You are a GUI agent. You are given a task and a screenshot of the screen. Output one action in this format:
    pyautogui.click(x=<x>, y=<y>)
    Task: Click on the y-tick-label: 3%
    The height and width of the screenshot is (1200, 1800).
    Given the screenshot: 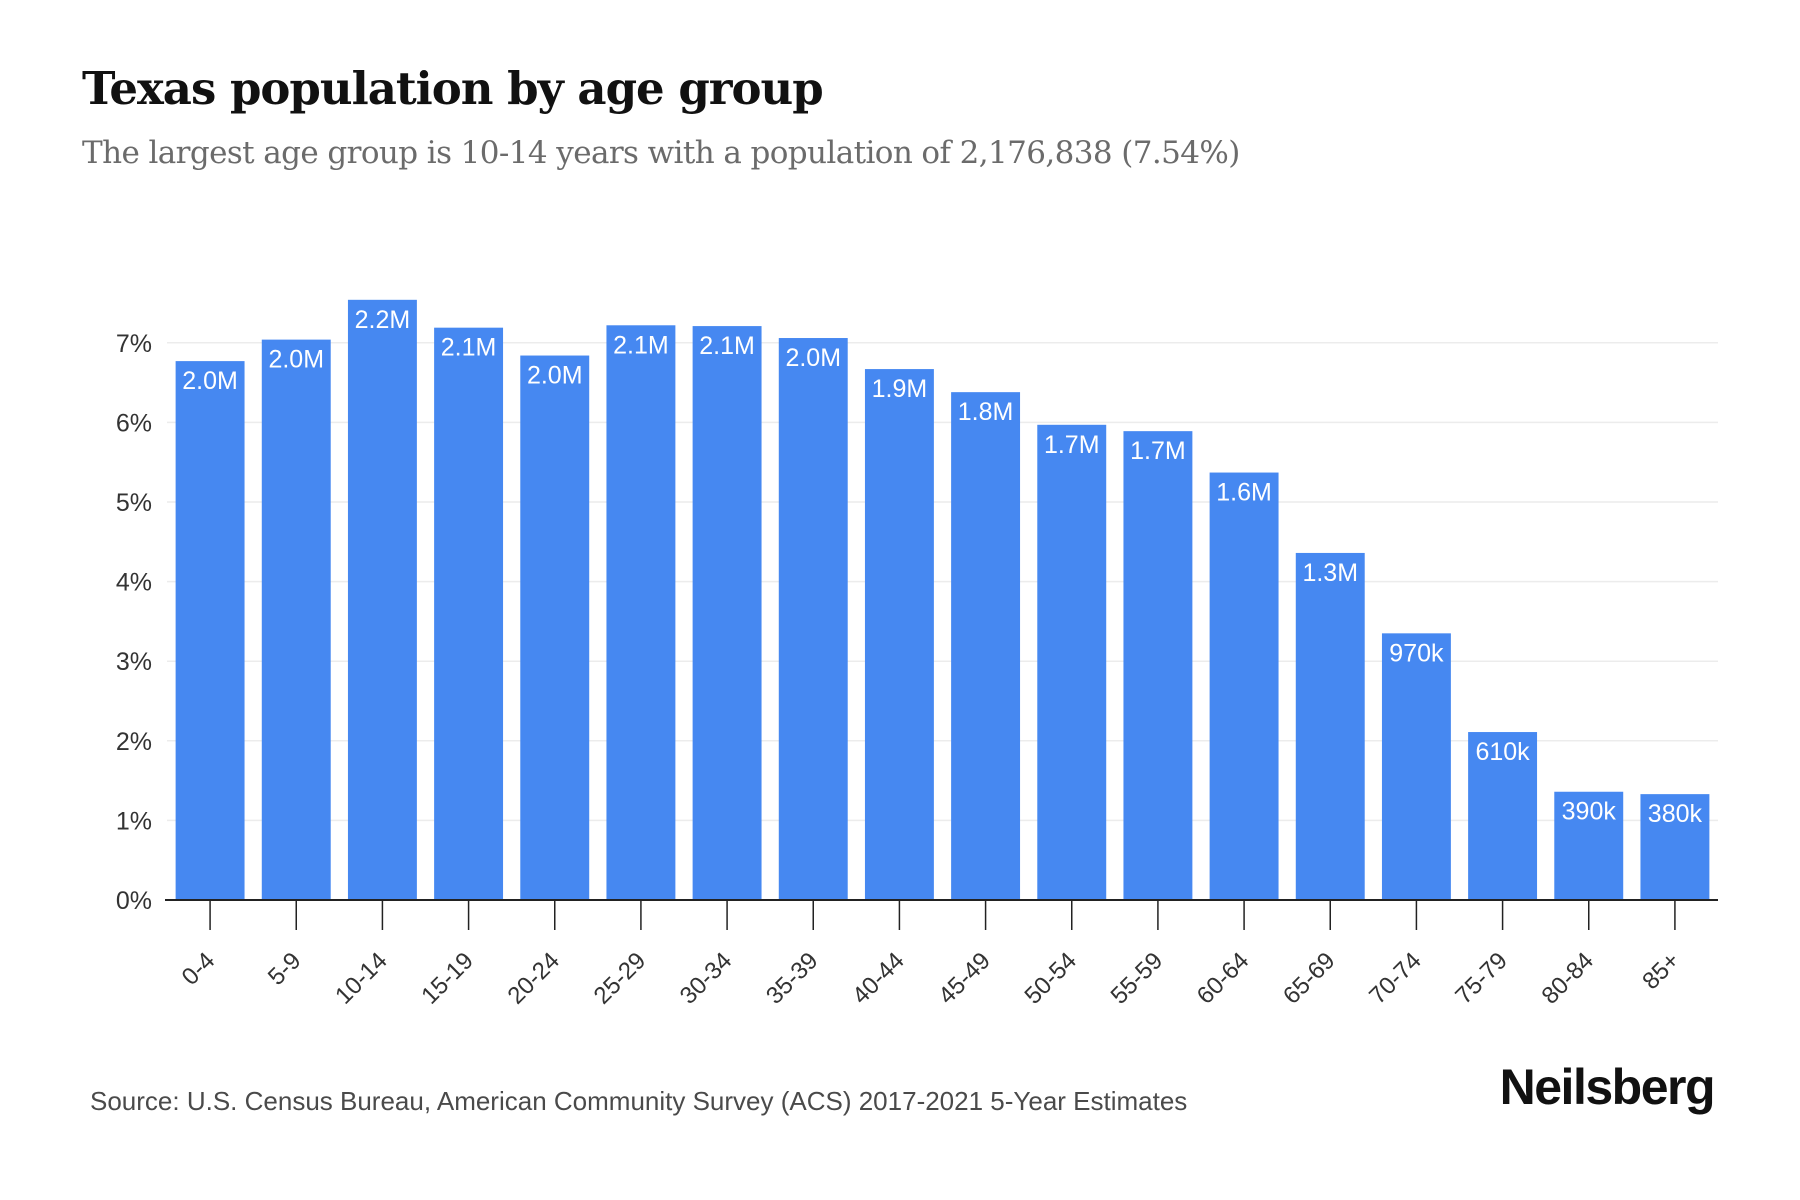 What is the action you would take?
    pyautogui.click(x=134, y=662)
    